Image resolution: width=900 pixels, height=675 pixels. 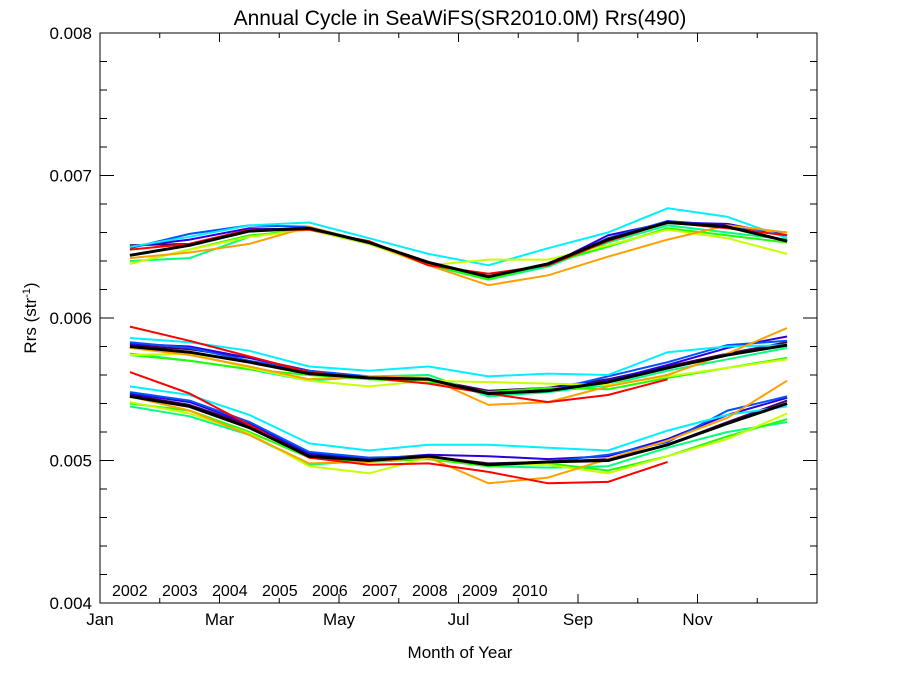 I want to click on legend-entry-2004: 2004, so click(x=230, y=591).